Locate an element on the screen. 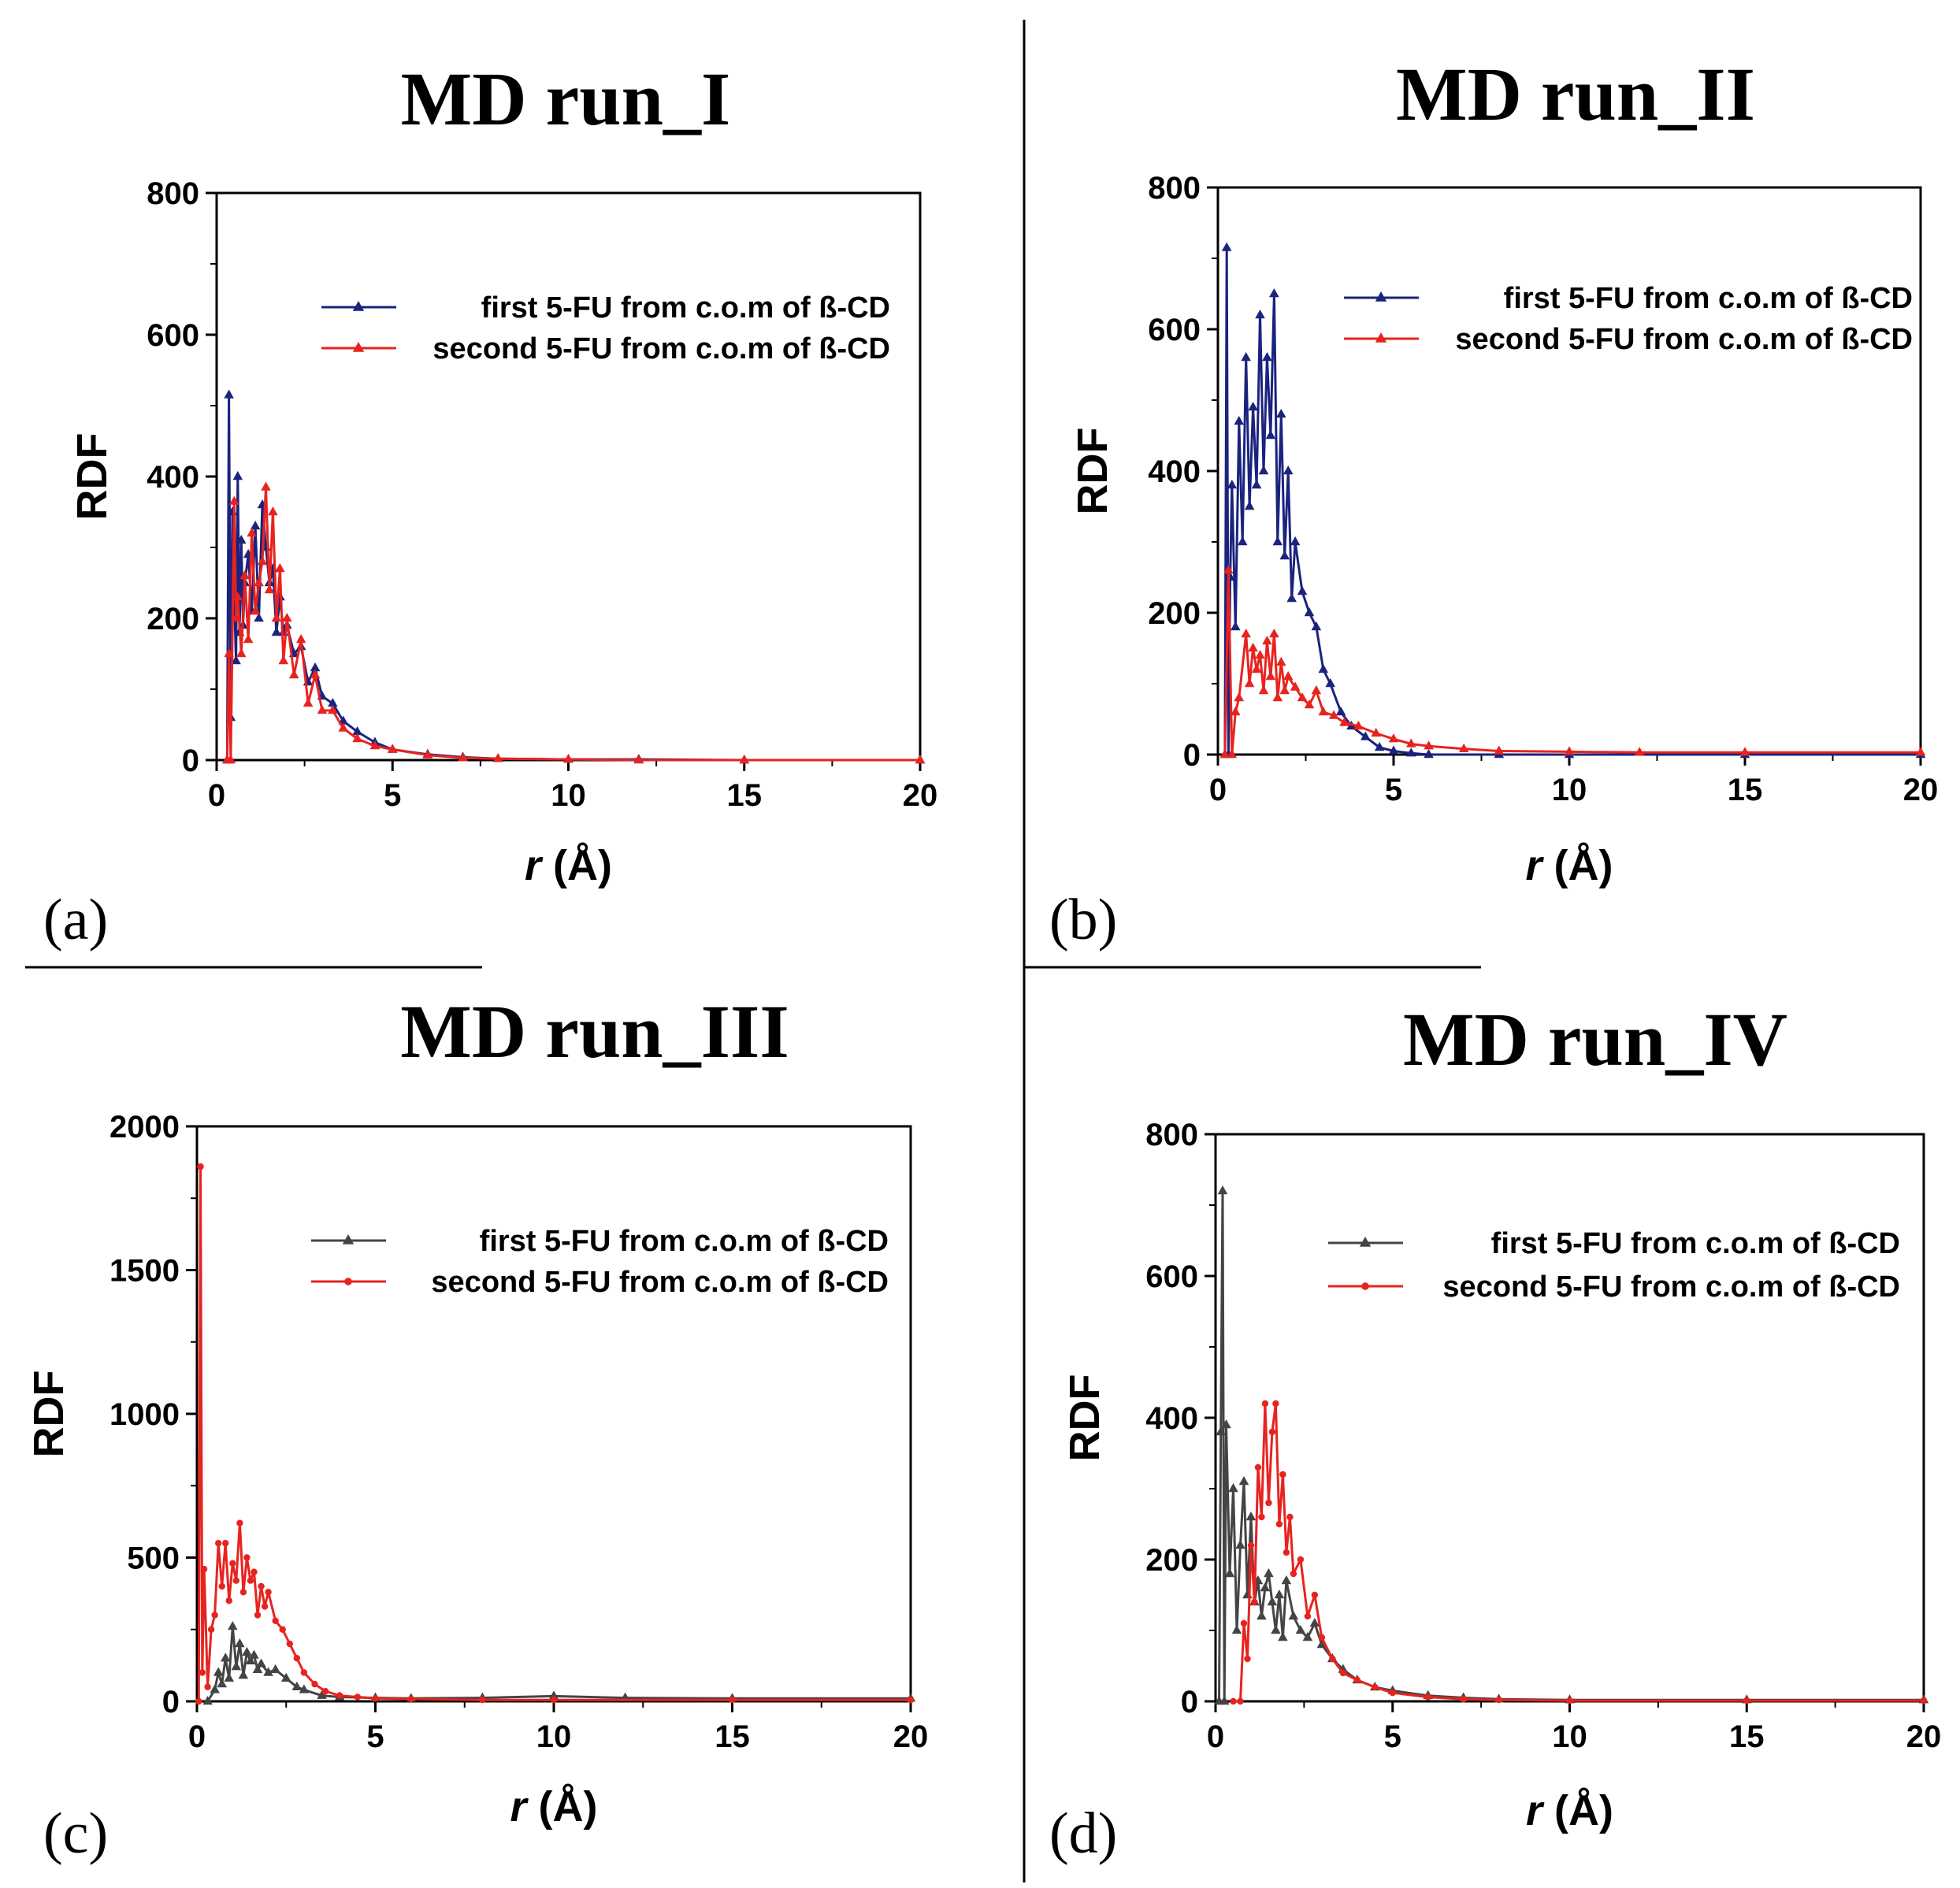  x-tick-label: 20 is located at coordinates (920, 795).